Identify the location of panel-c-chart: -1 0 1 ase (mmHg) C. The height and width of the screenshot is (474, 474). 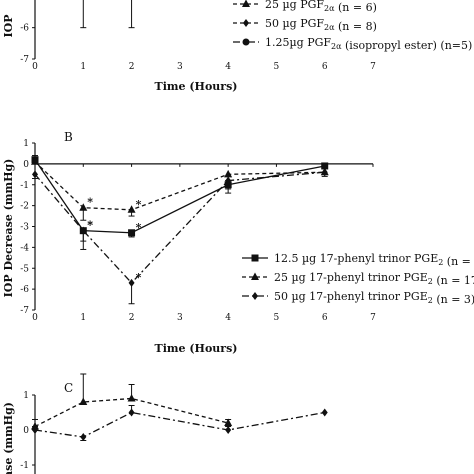
(165, 423).